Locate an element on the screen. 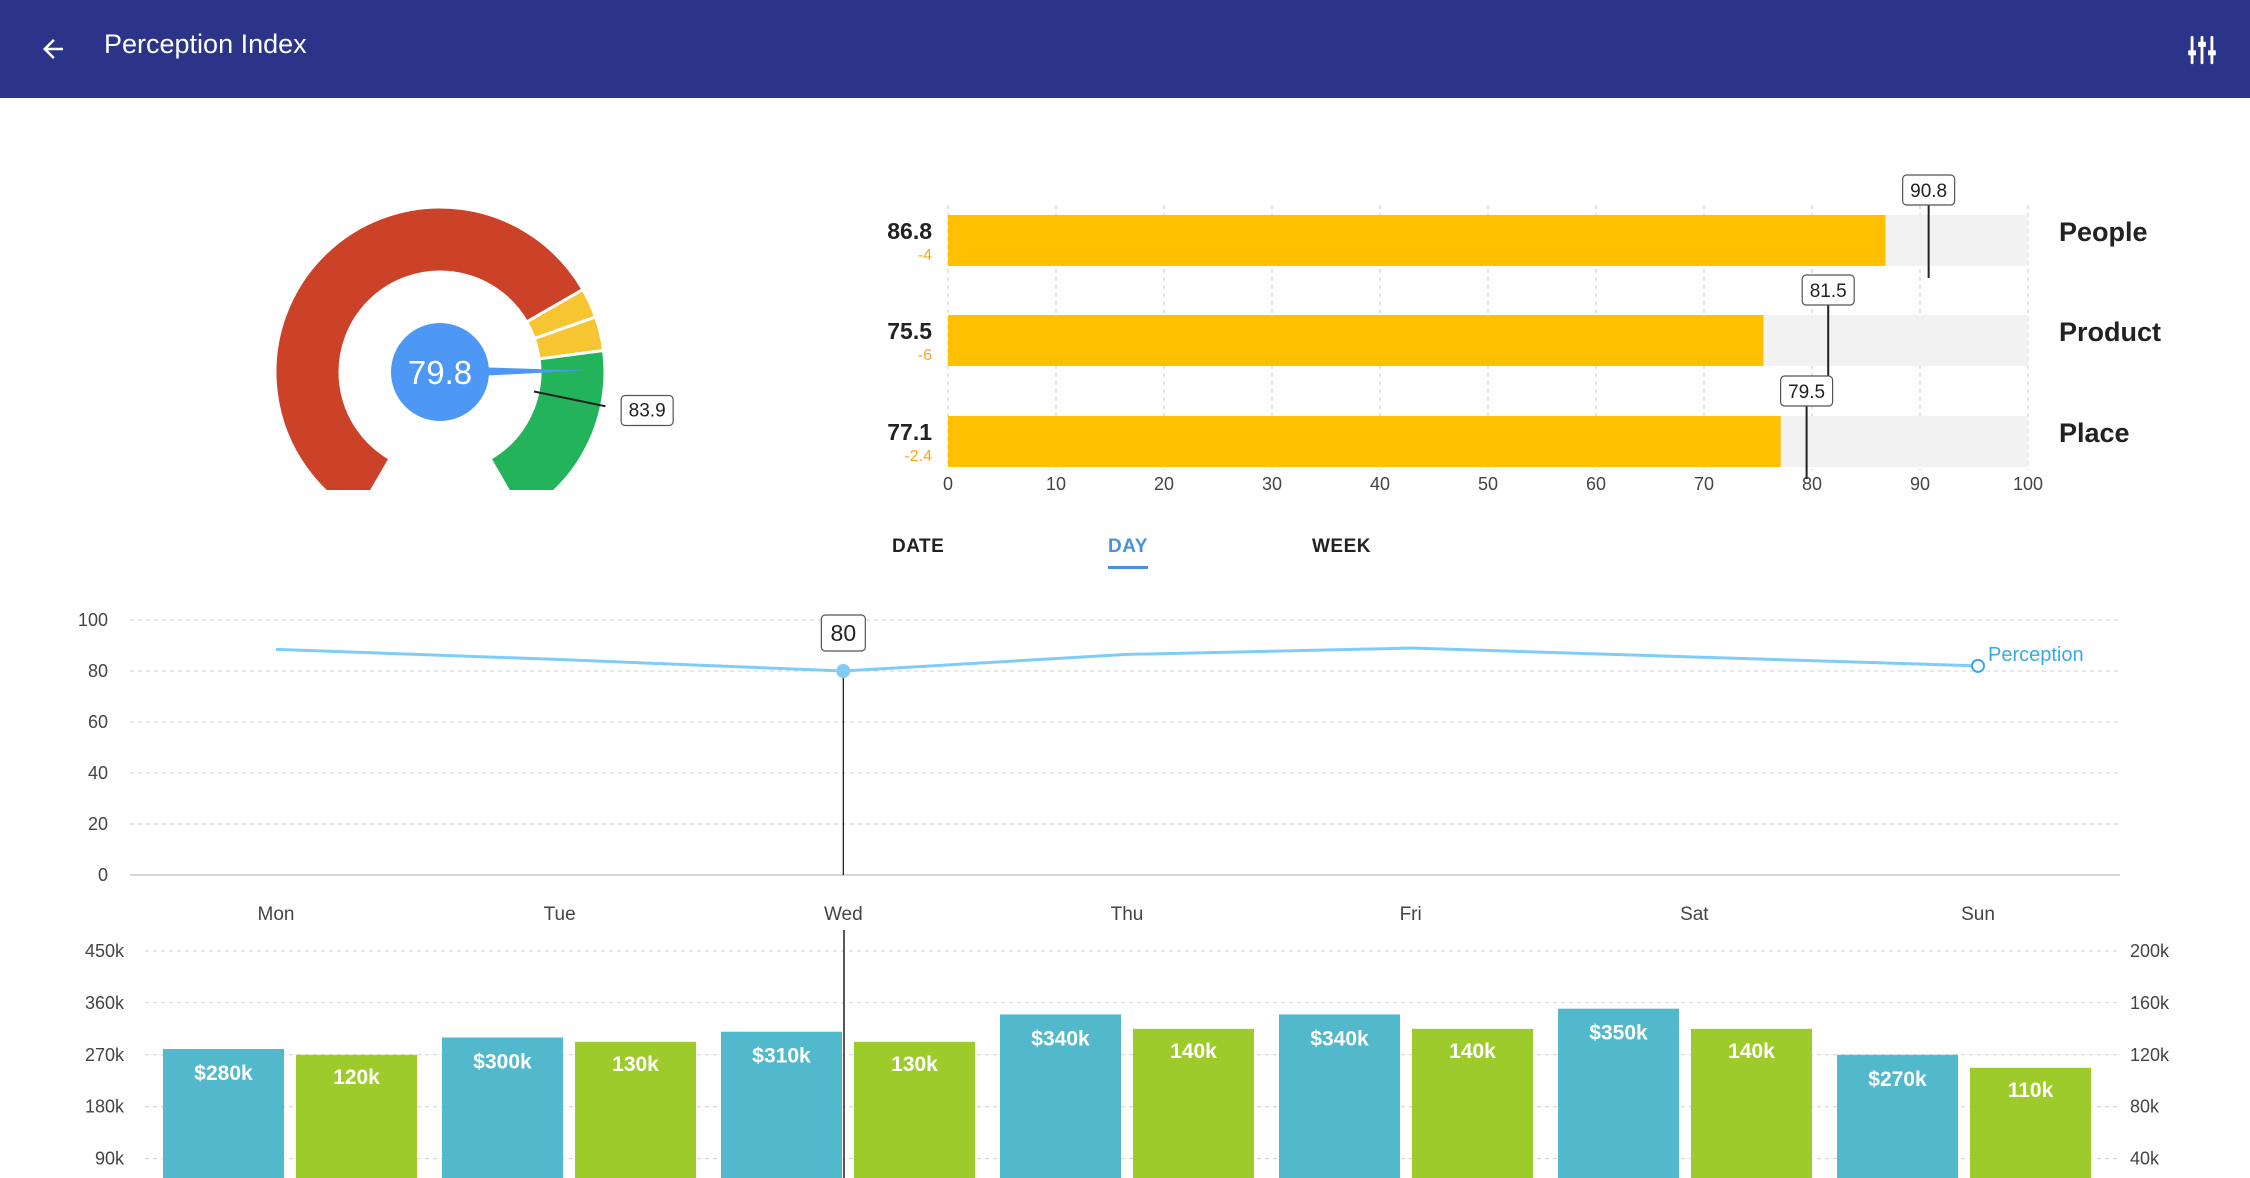  gauge-target-marker is located at coordinates (569, 399).